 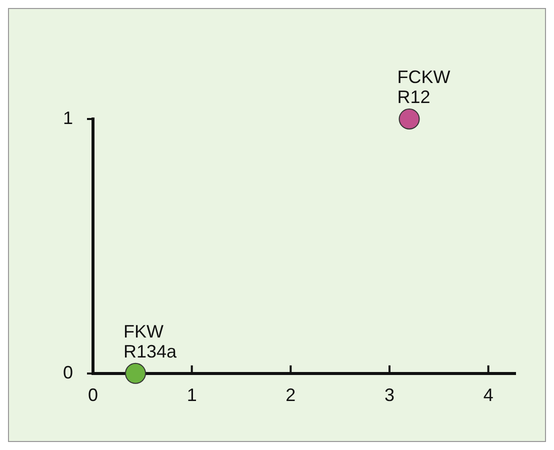 What do you see at coordinates (151, 341) in the screenshot?
I see `annotation: FKW R134a` at bounding box center [151, 341].